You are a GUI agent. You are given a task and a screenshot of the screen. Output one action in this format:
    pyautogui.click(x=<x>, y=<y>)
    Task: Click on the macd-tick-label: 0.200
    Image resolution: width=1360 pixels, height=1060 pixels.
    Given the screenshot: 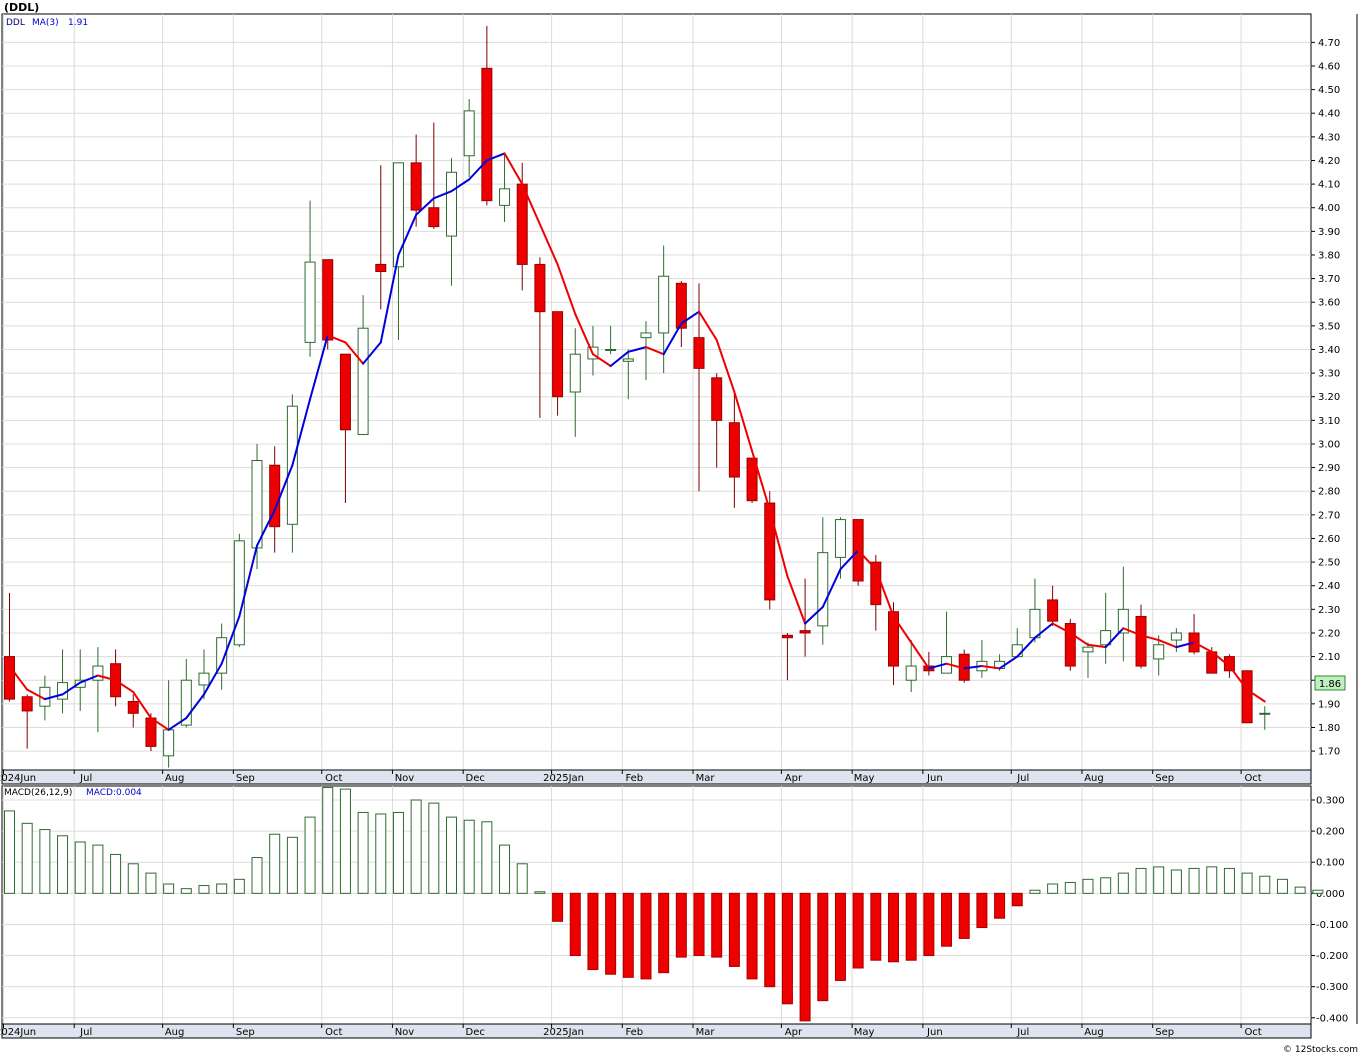 What is the action you would take?
    pyautogui.click(x=1330, y=832)
    